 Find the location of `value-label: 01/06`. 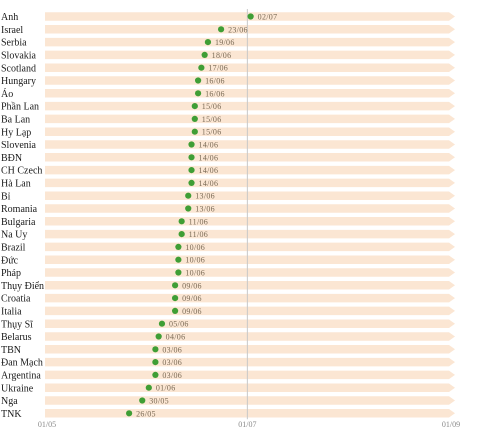

value-label: 01/06 is located at coordinates (166, 388).